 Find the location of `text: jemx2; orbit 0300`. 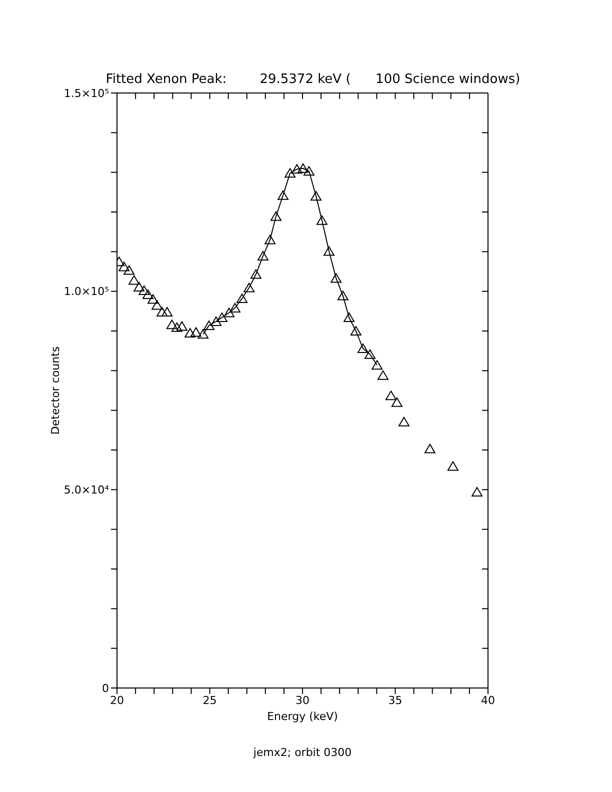

text: jemx2; orbit 0300 is located at coordinates (302, 752).